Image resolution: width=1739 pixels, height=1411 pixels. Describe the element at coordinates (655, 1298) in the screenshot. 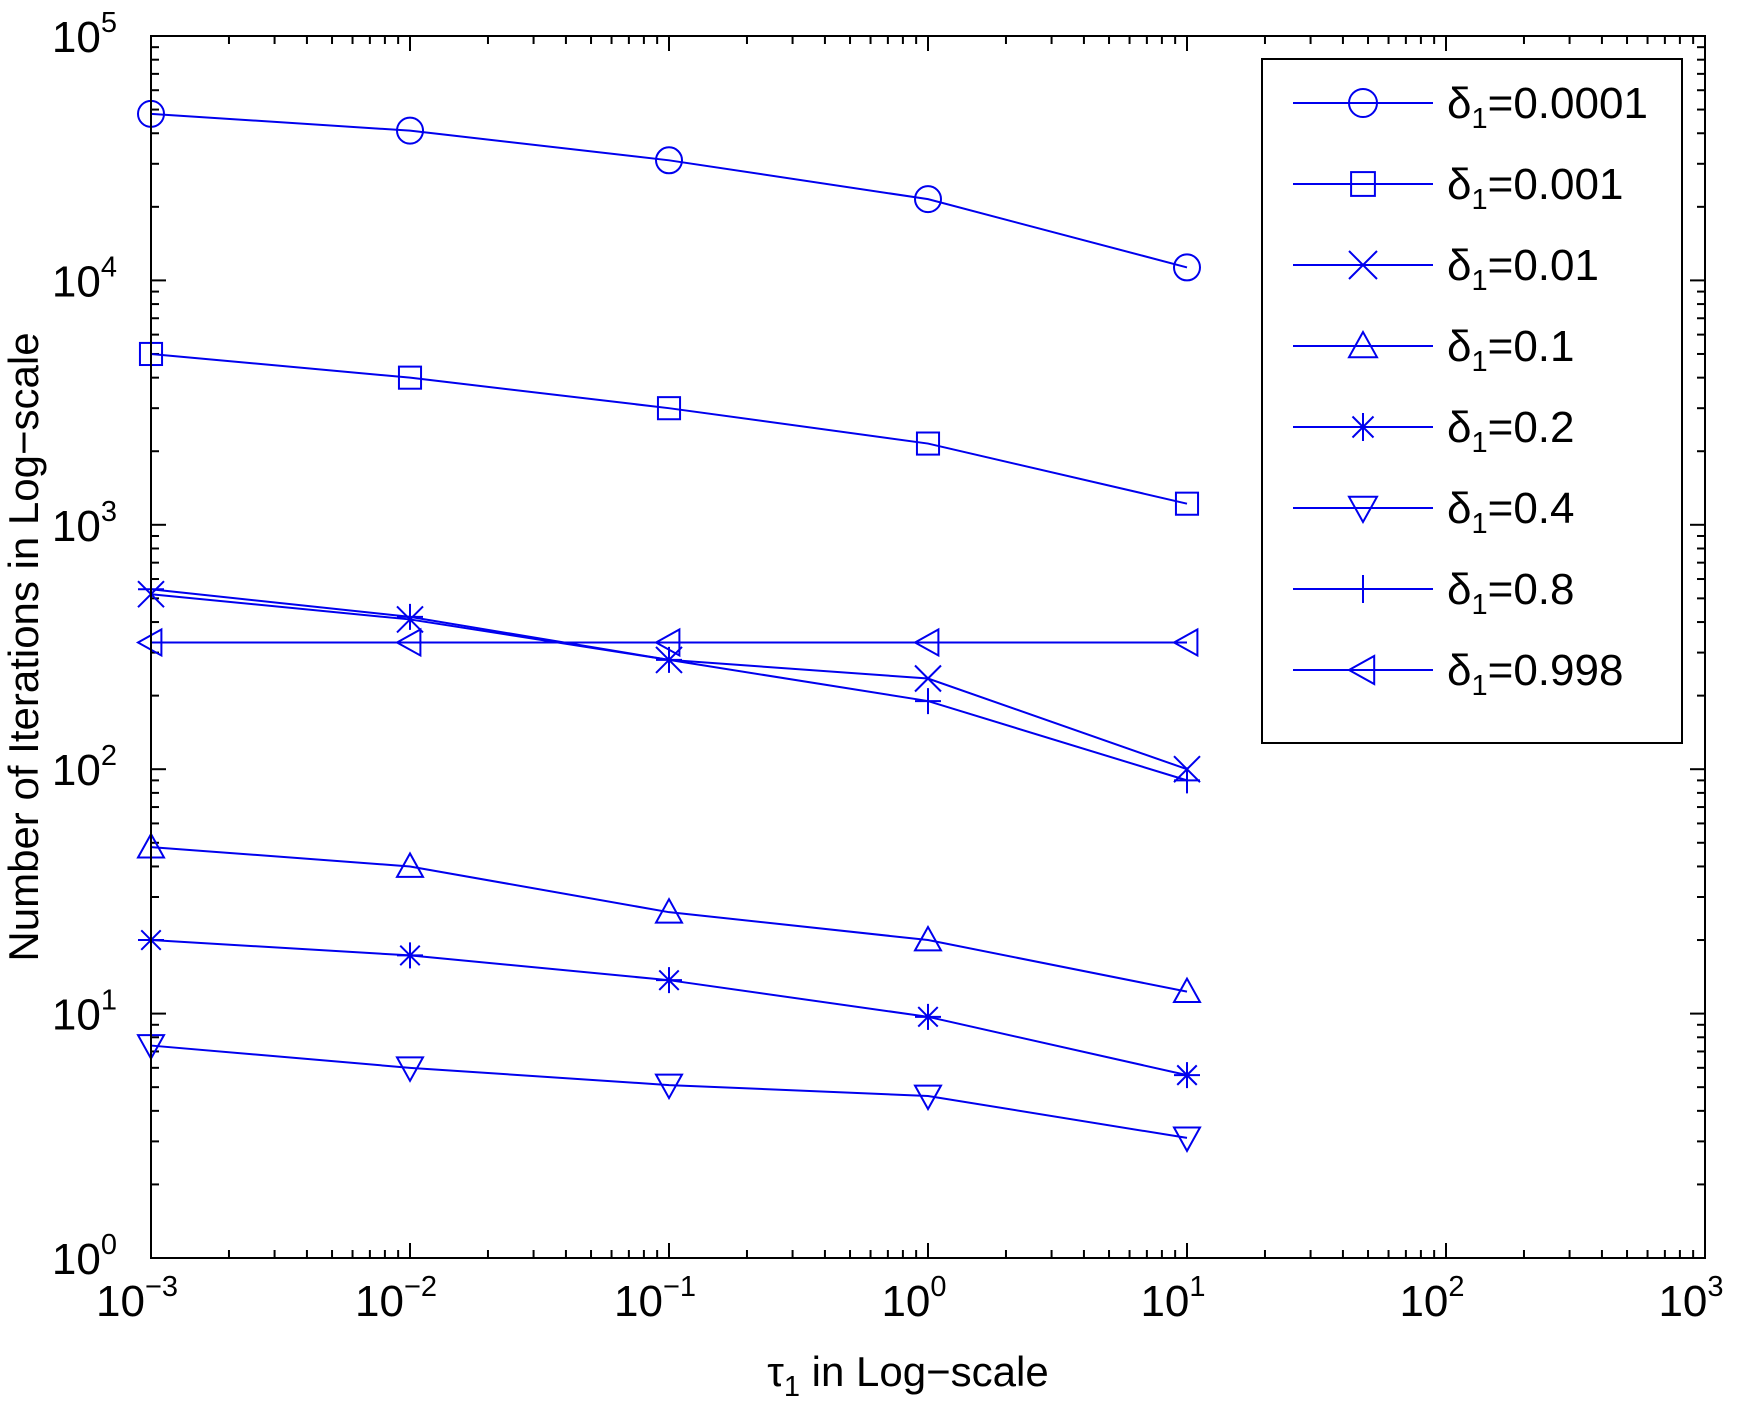

I see `x-tick-label: 10⁻¹` at that location.